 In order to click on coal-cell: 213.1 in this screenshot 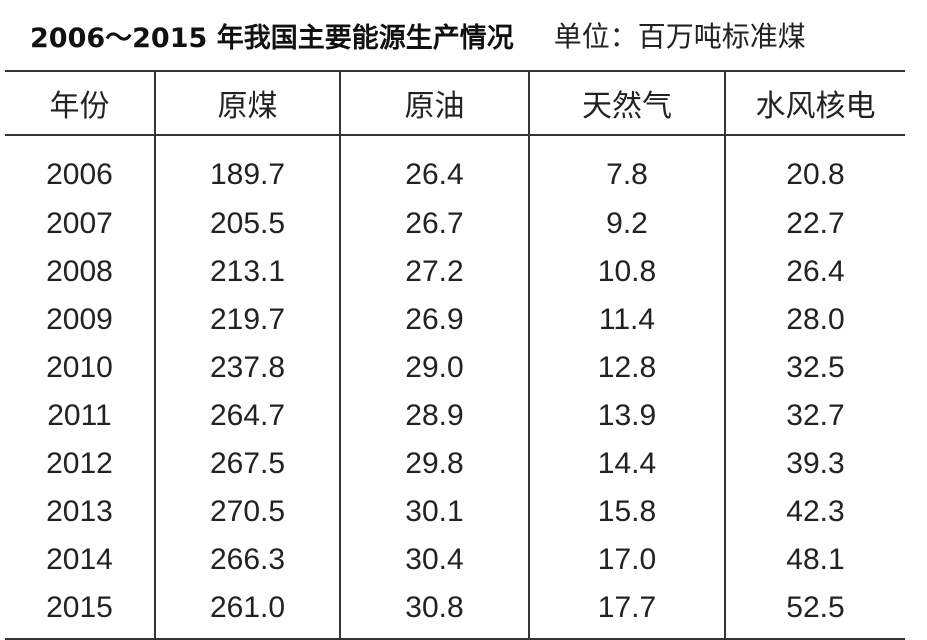, I will do `click(247, 272)`.